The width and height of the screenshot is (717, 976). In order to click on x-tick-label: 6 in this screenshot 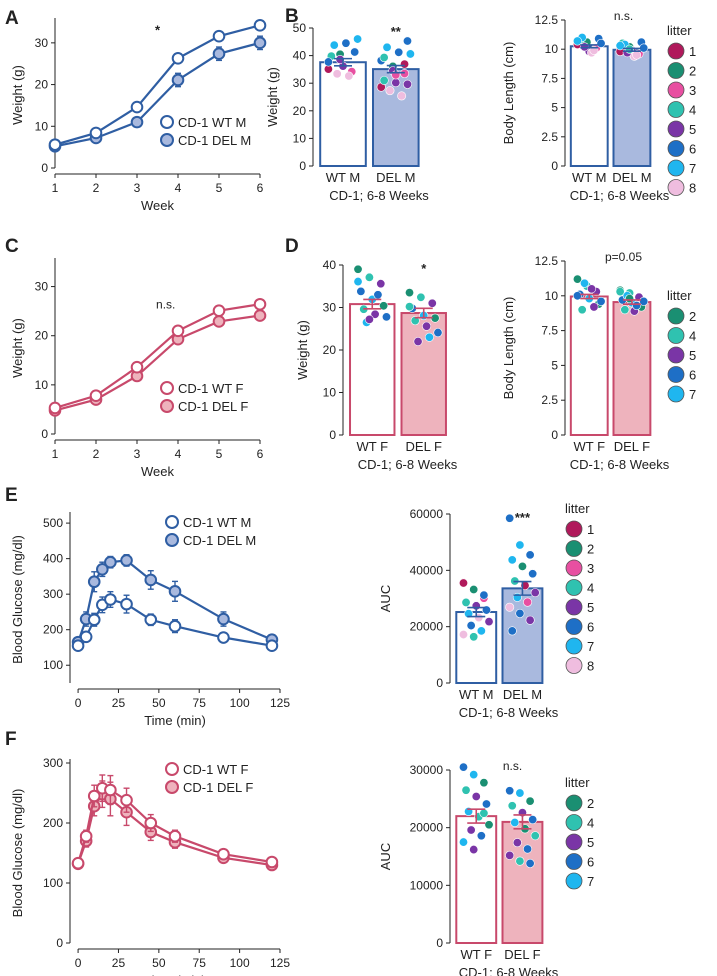, I will do `click(260, 454)`.